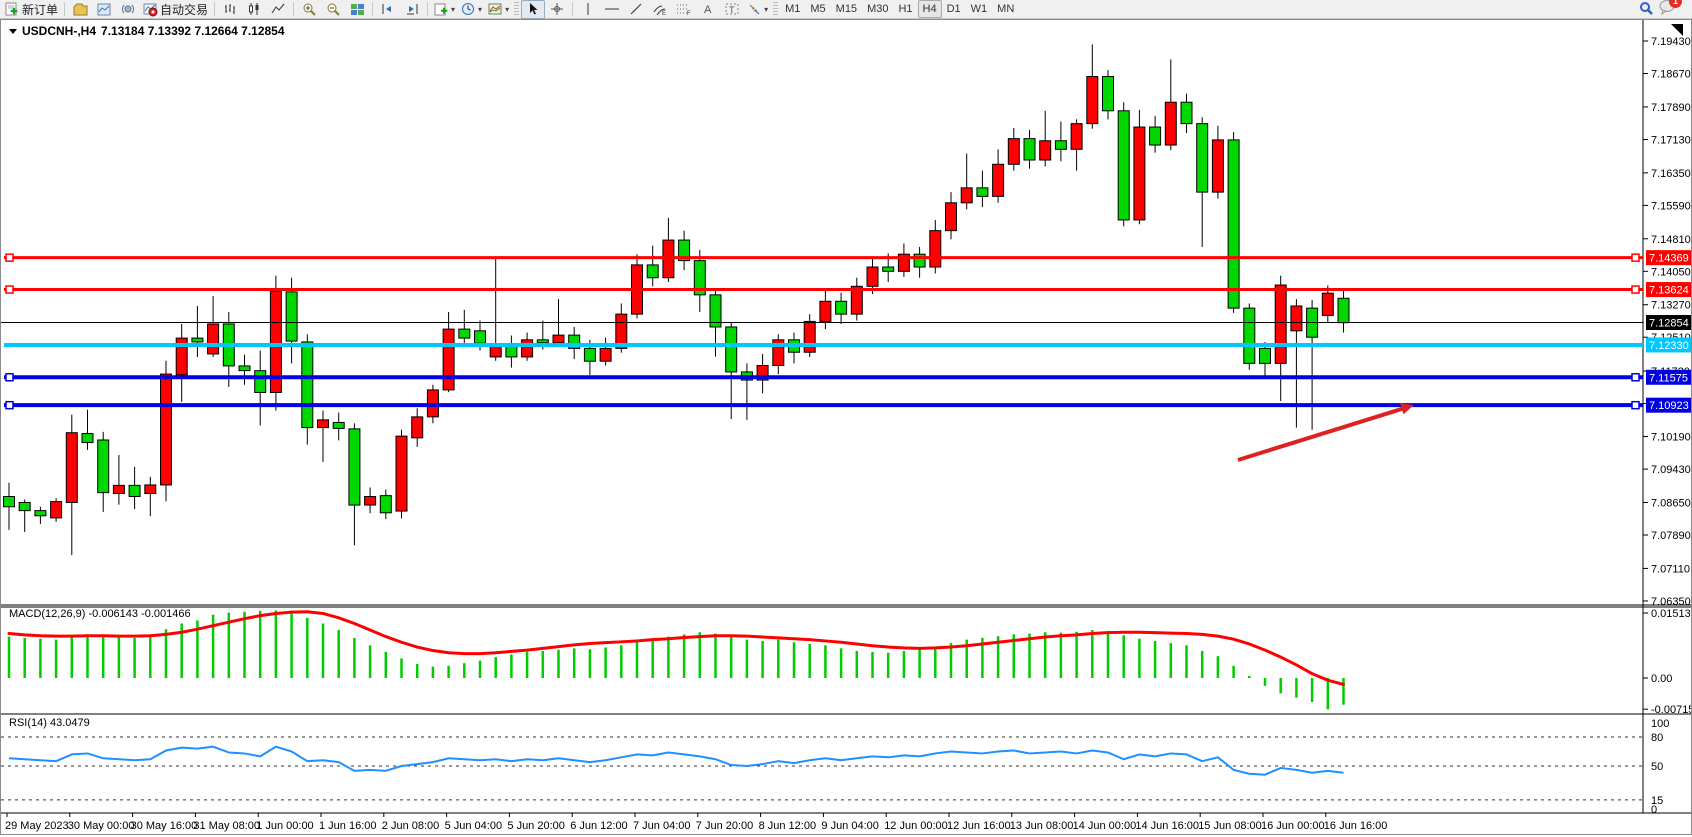  I want to click on zoom-in-button, so click(309, 9).